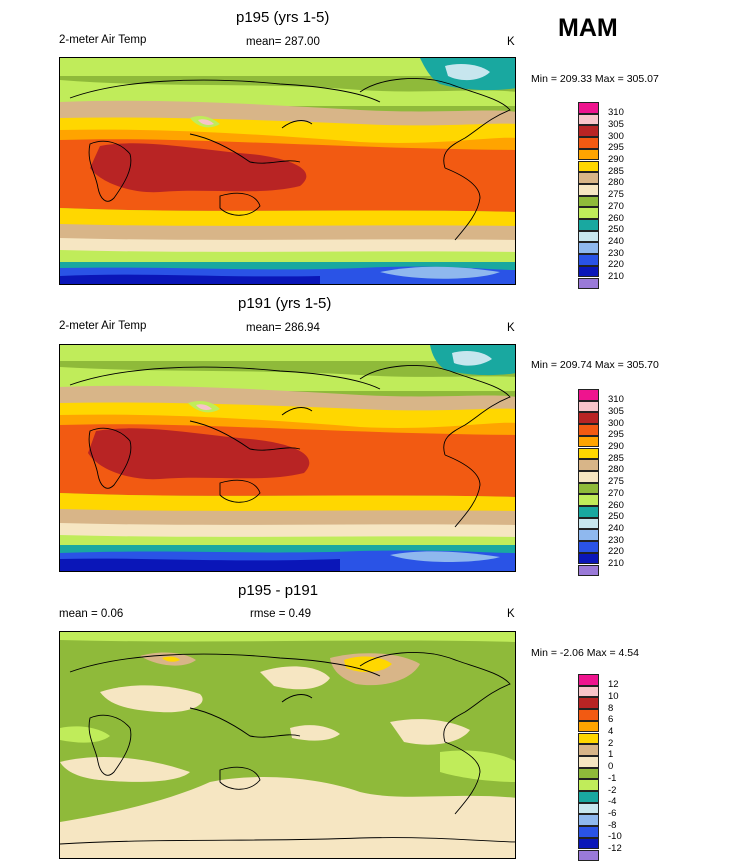 Image resolution: width=732 pixels, height=865 pixels. What do you see at coordinates (595, 365) in the screenshot?
I see `panel-2-minmax: Min = 209.74 Max = 305.70` at bounding box center [595, 365].